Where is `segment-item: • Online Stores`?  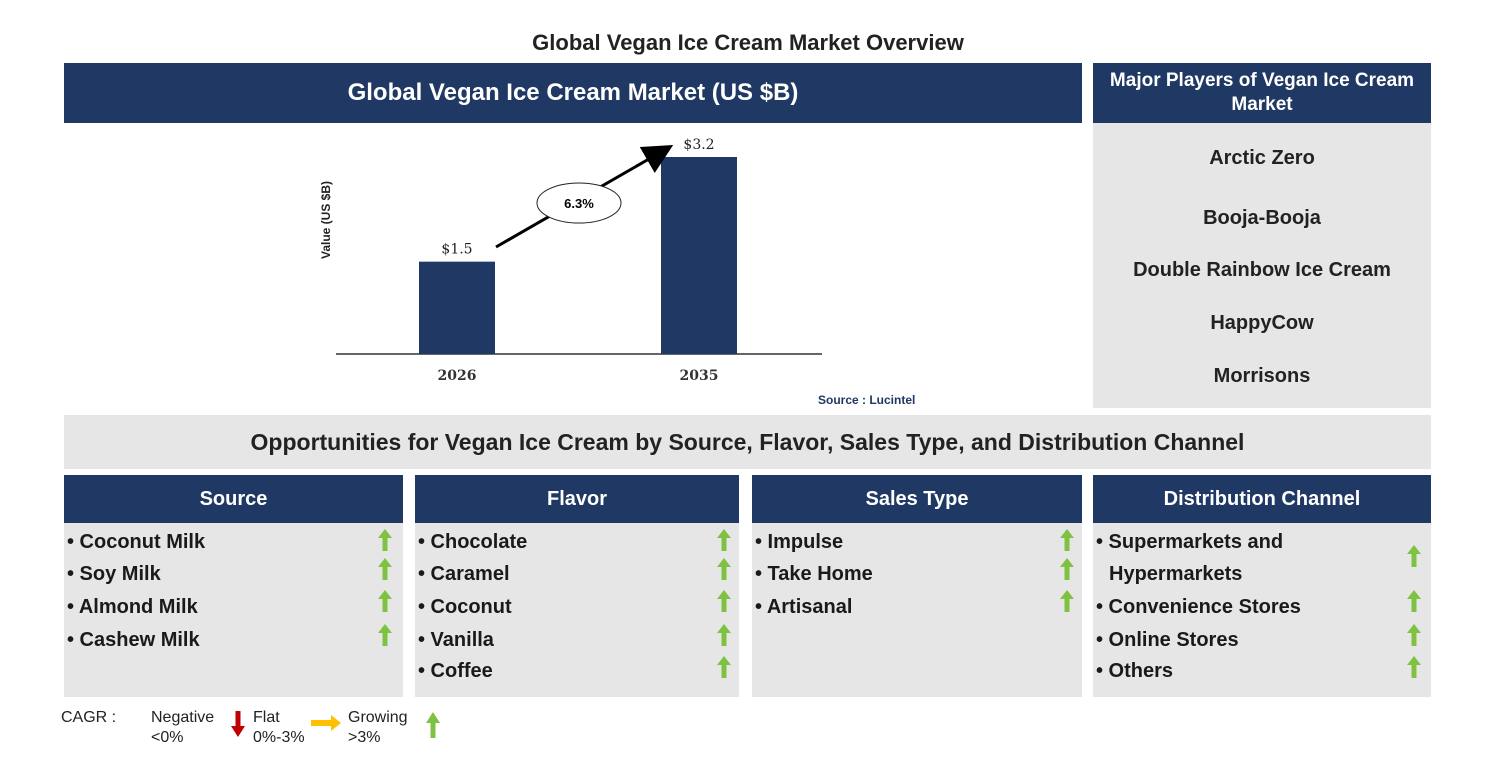
segment-item: • Online Stores is located at coordinates (1167, 640).